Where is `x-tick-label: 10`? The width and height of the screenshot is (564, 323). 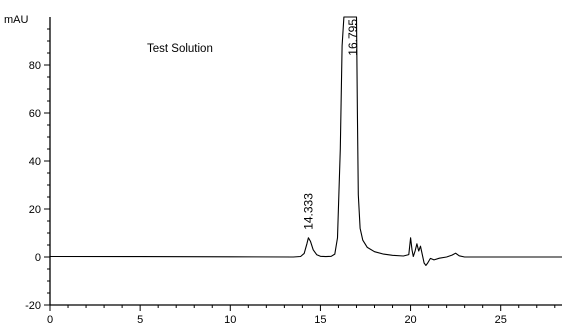 x-tick-label: 10 is located at coordinates (230, 318).